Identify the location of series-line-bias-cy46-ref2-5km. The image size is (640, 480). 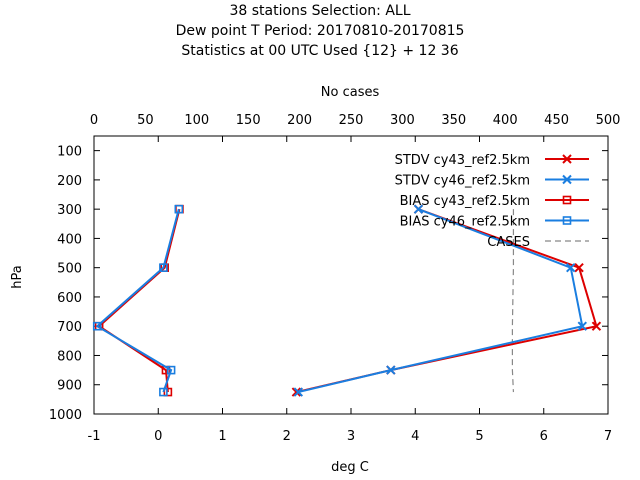
(137, 300).